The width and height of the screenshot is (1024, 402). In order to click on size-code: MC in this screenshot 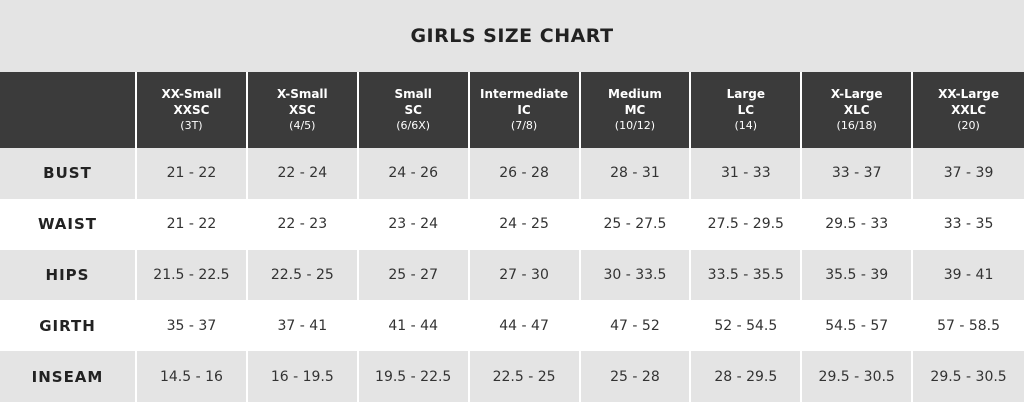, I will do `click(635, 110)`.